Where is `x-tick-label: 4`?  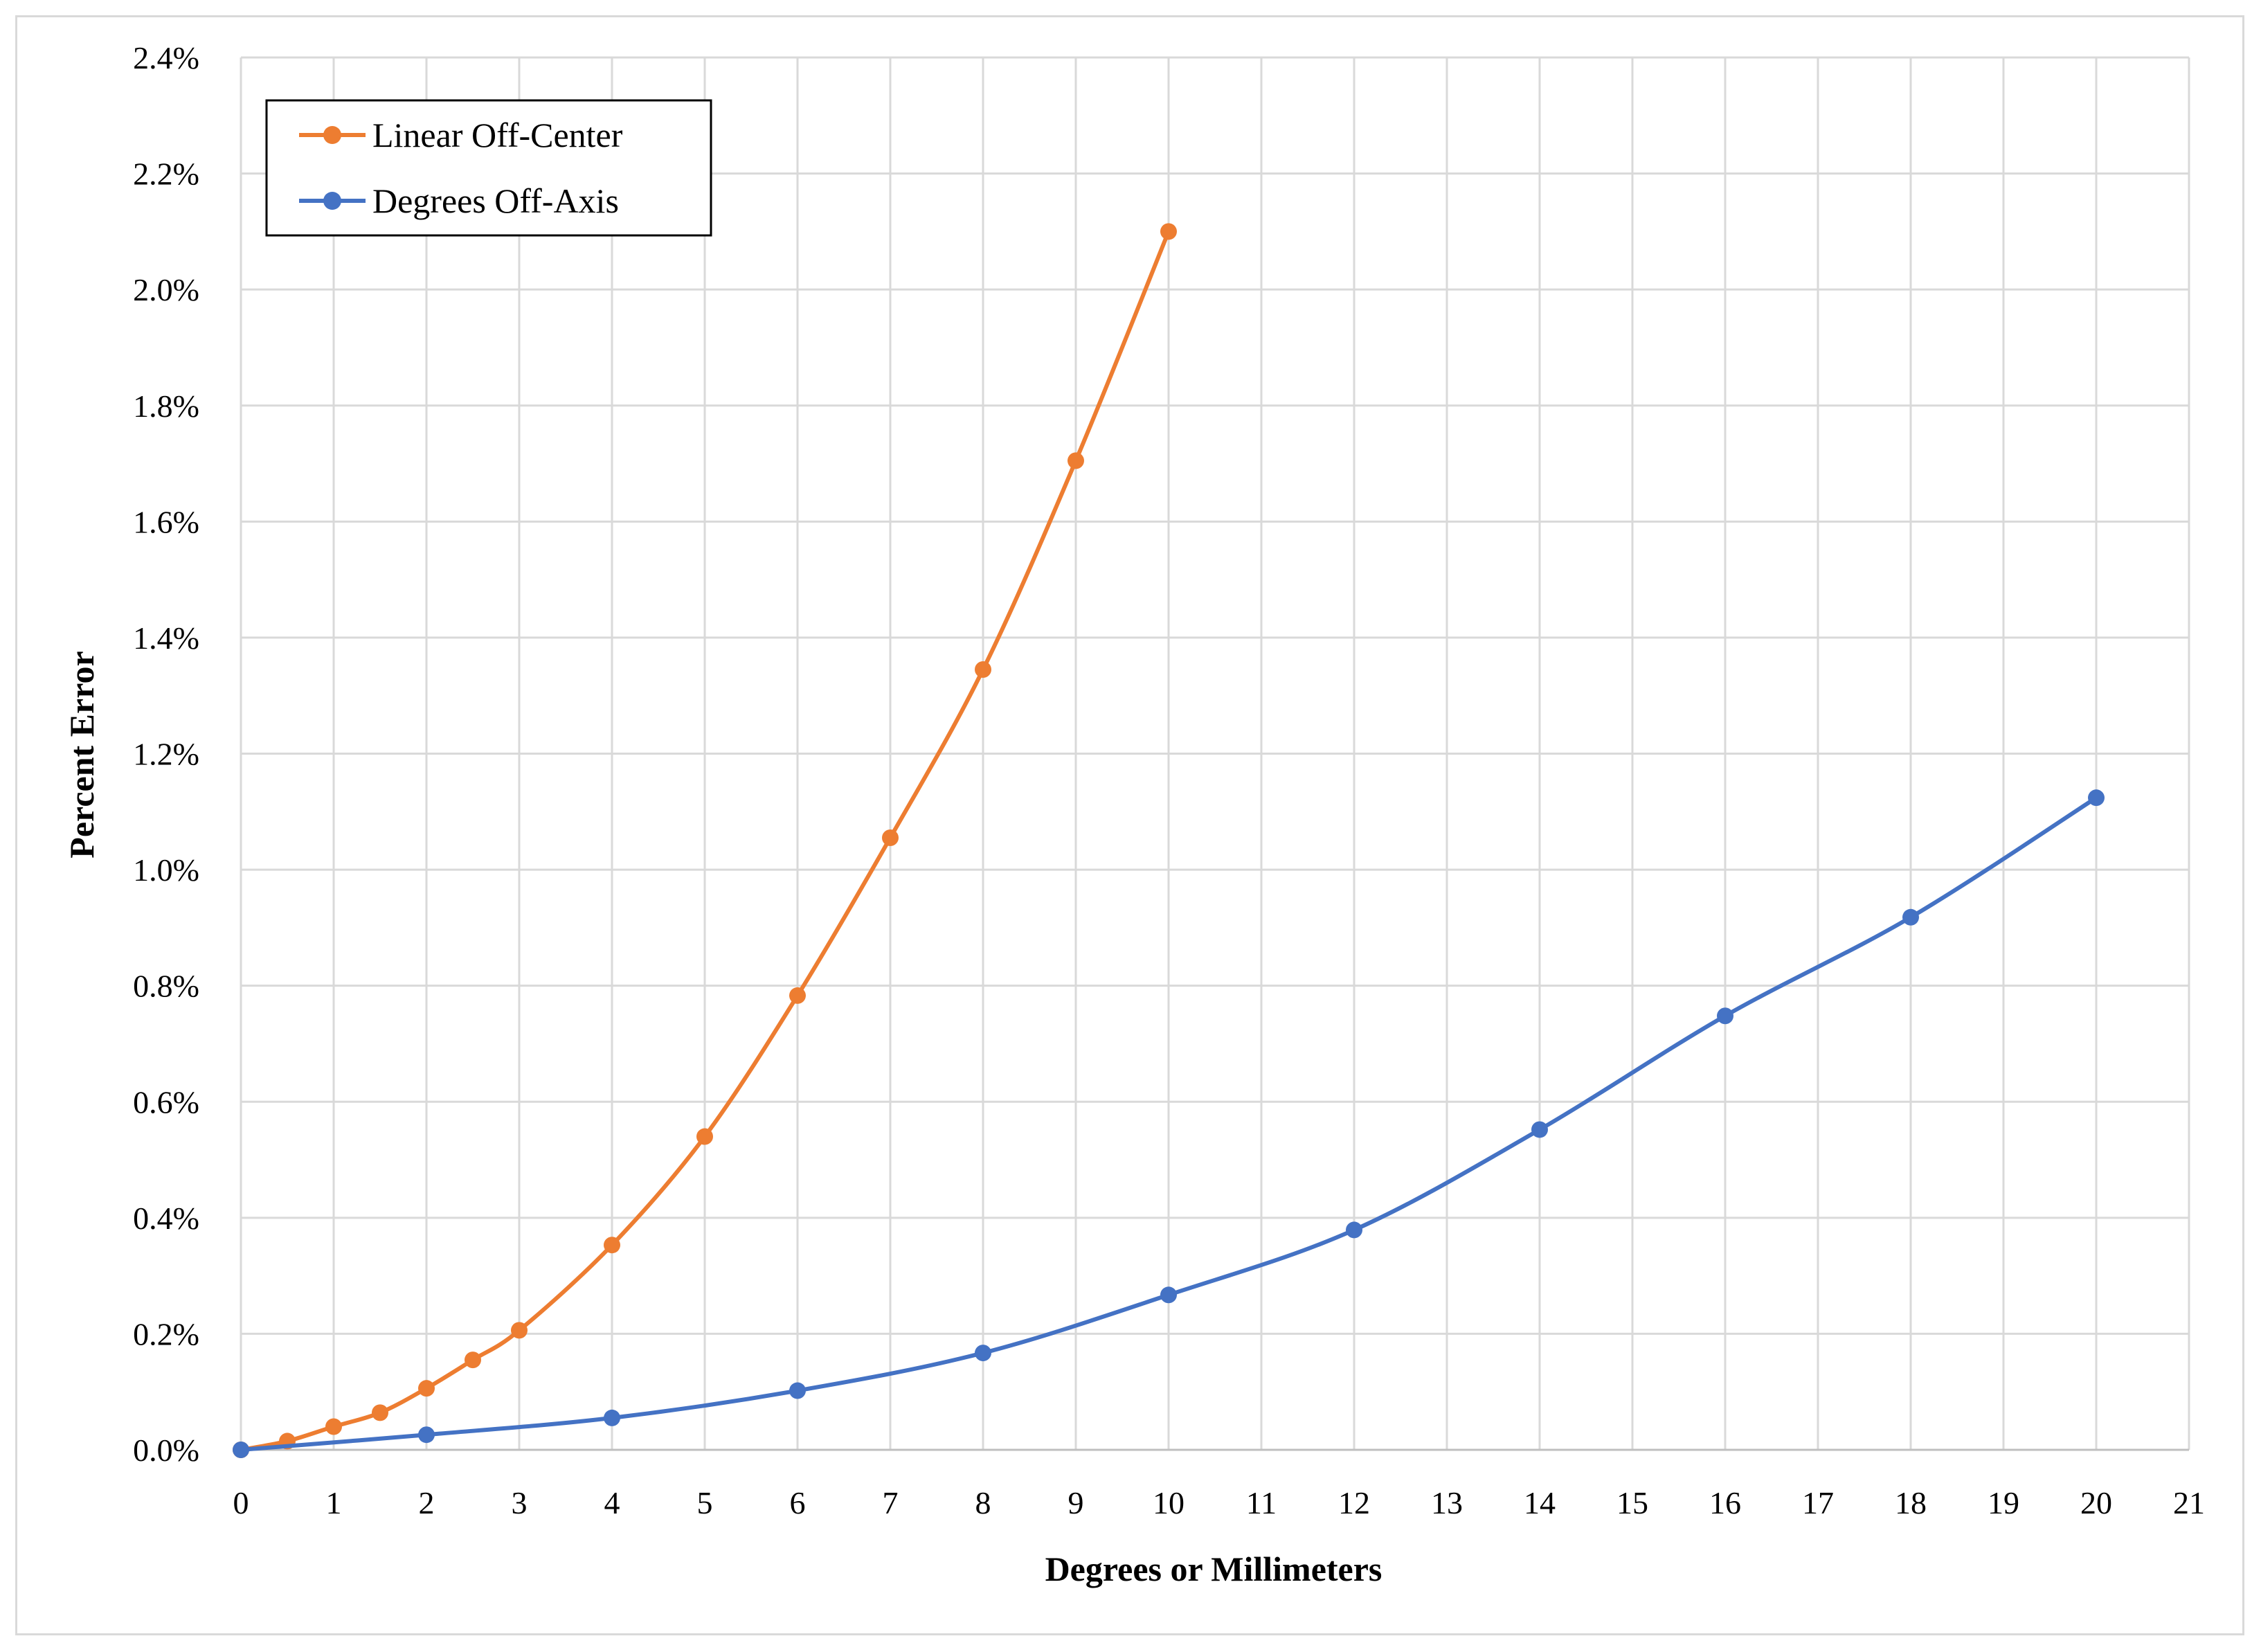
x-tick-label: 4 is located at coordinates (612, 1503).